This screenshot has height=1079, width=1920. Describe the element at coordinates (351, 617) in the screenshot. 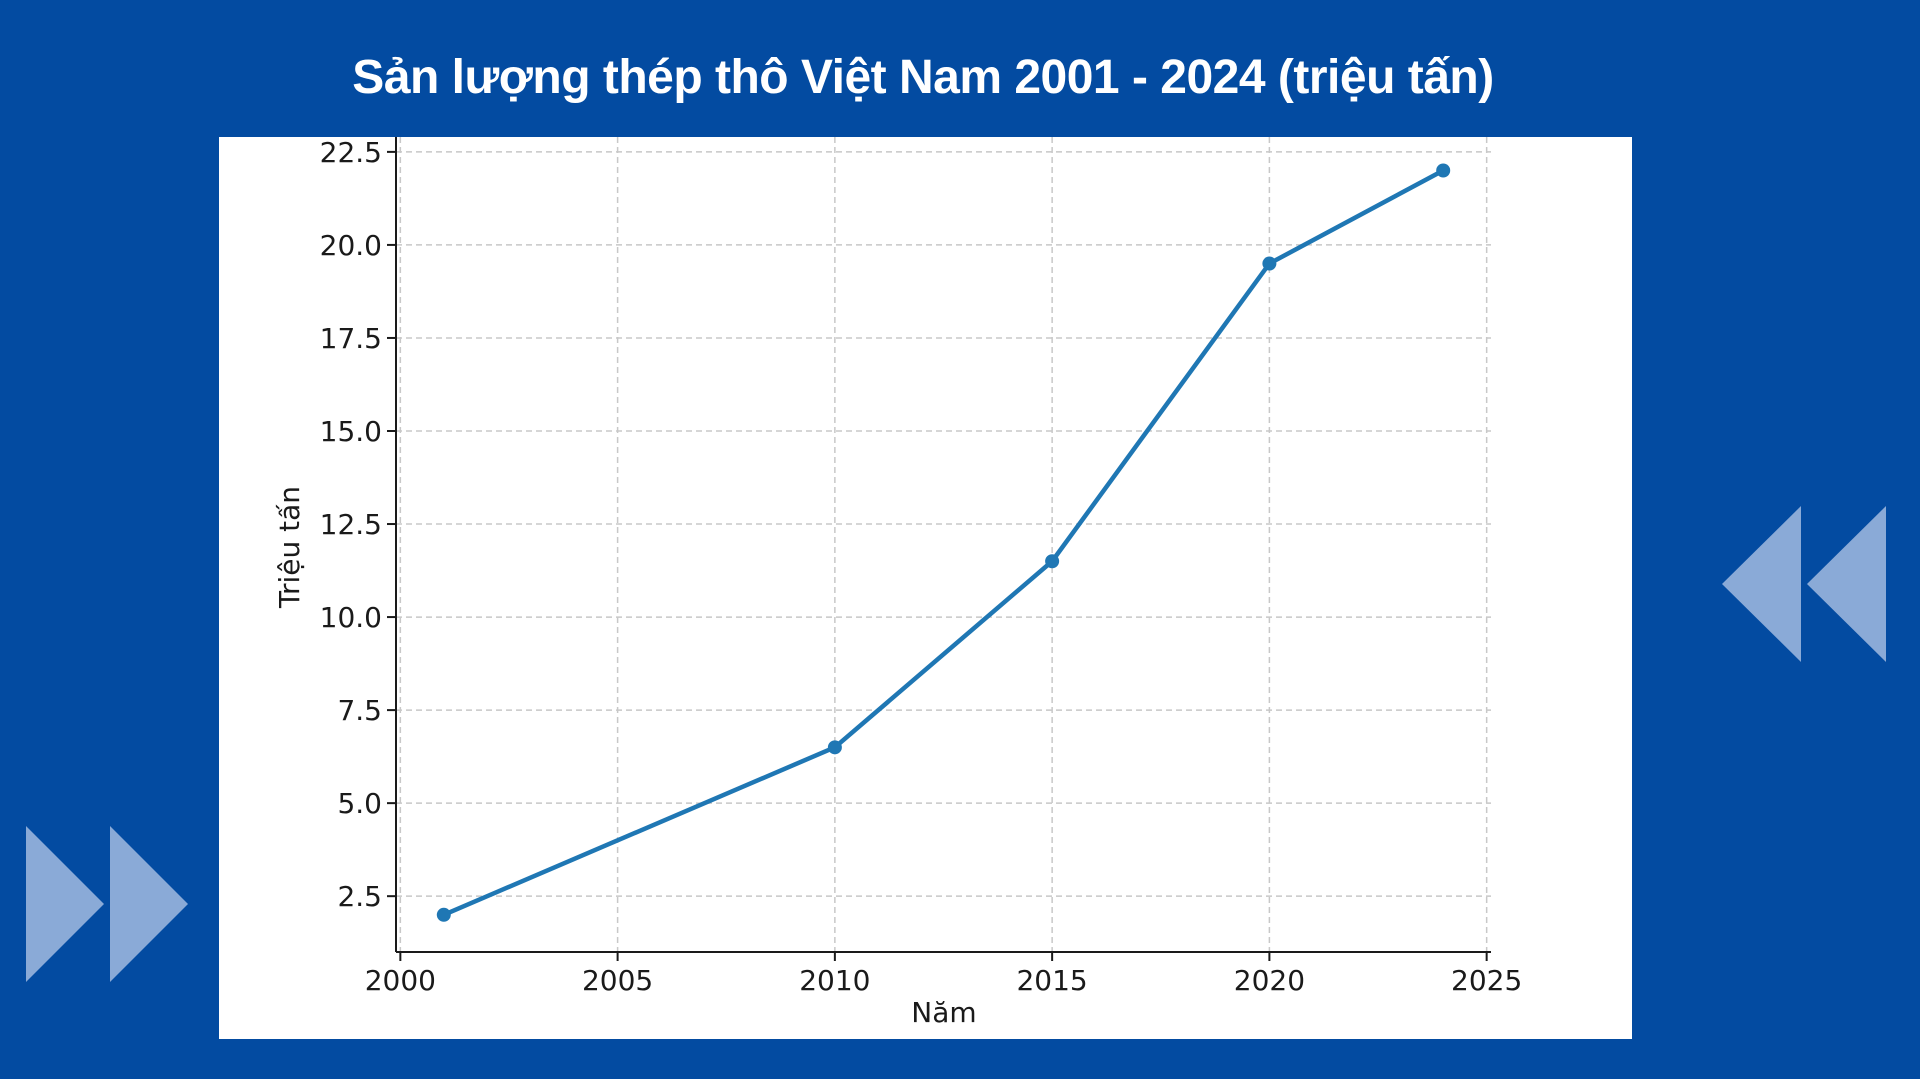

I see `y-tick-label: 10.0` at that location.